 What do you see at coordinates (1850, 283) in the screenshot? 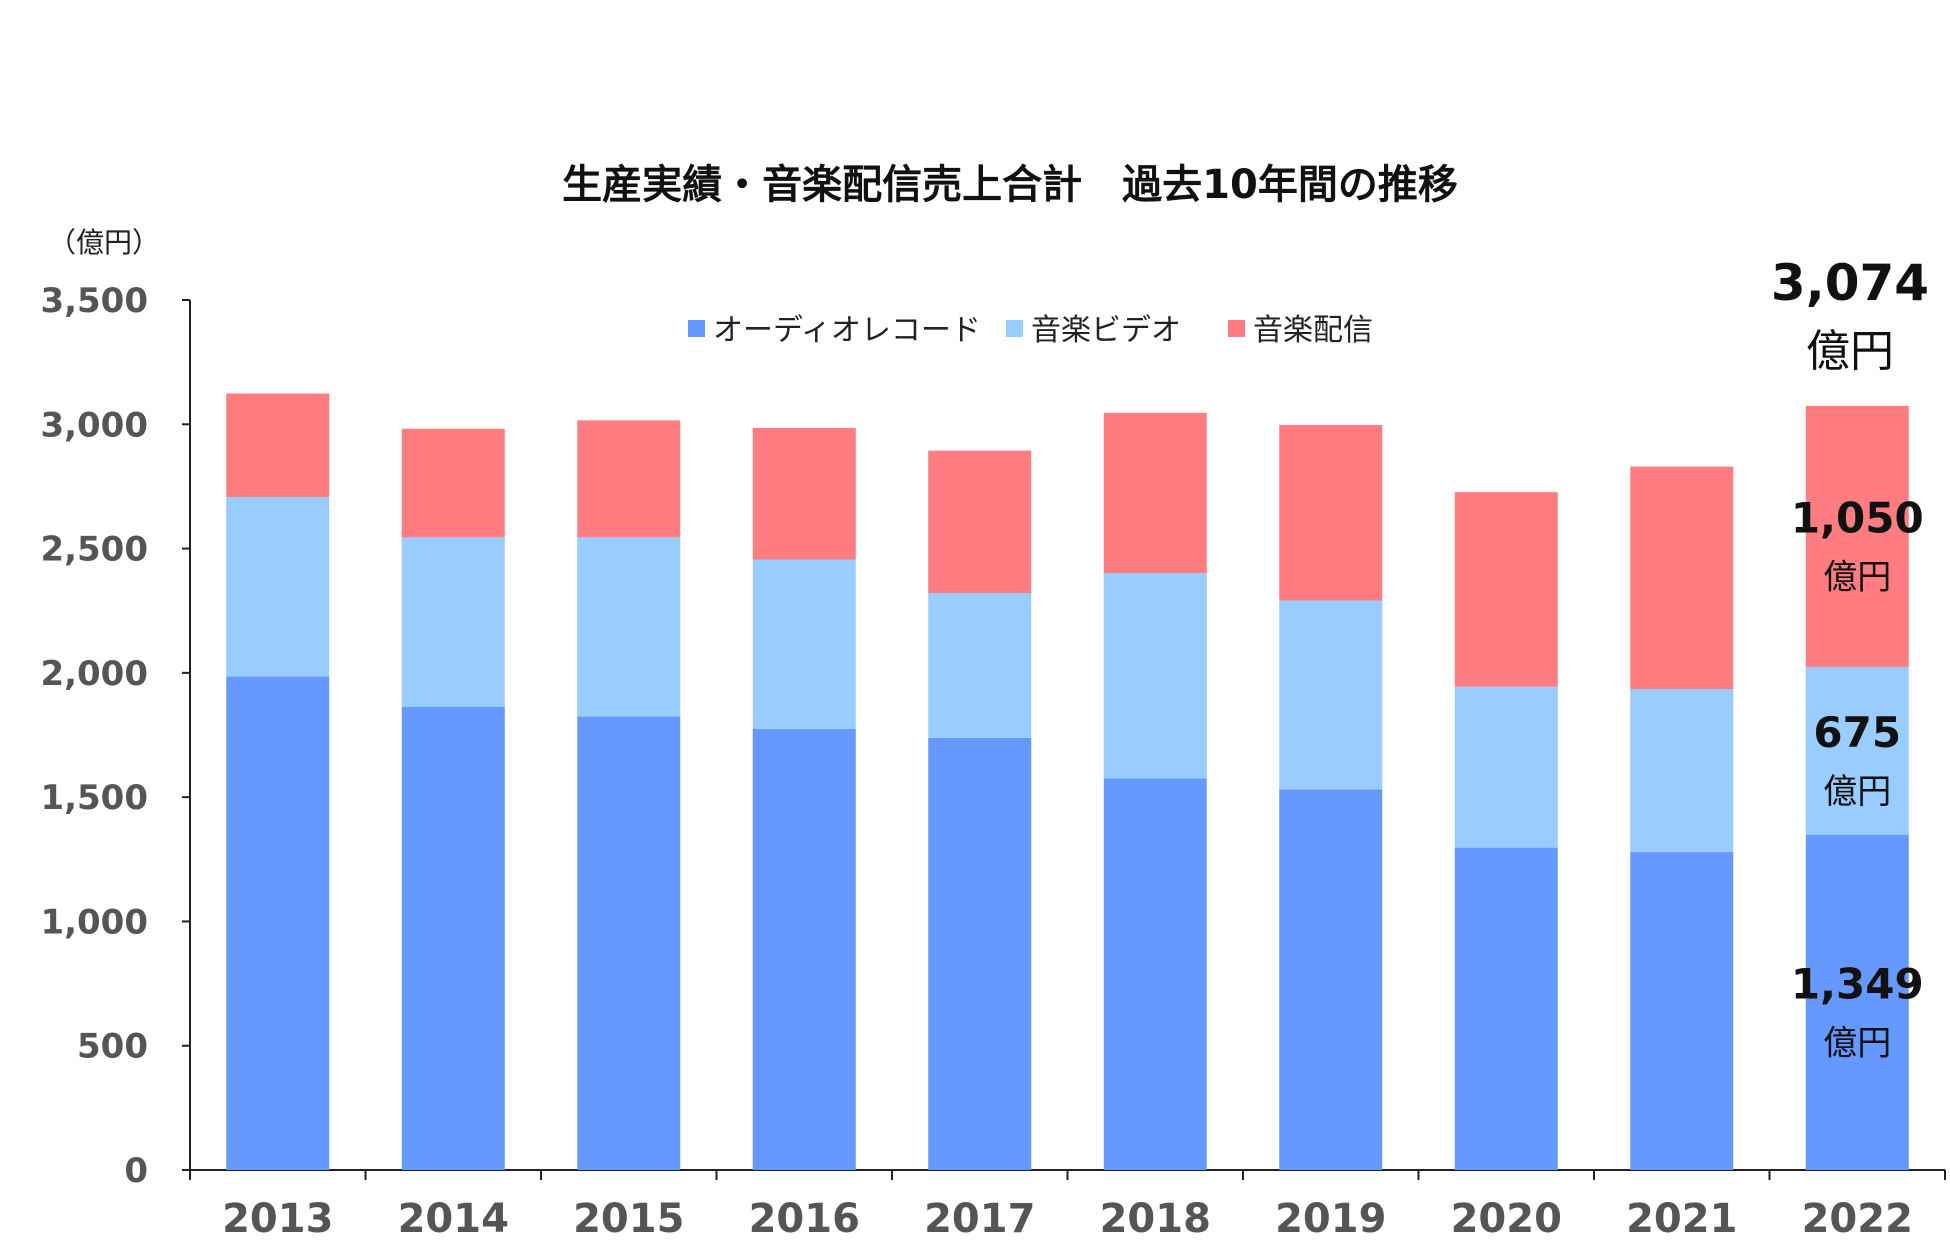
I see `total-callout-value: 3,074` at bounding box center [1850, 283].